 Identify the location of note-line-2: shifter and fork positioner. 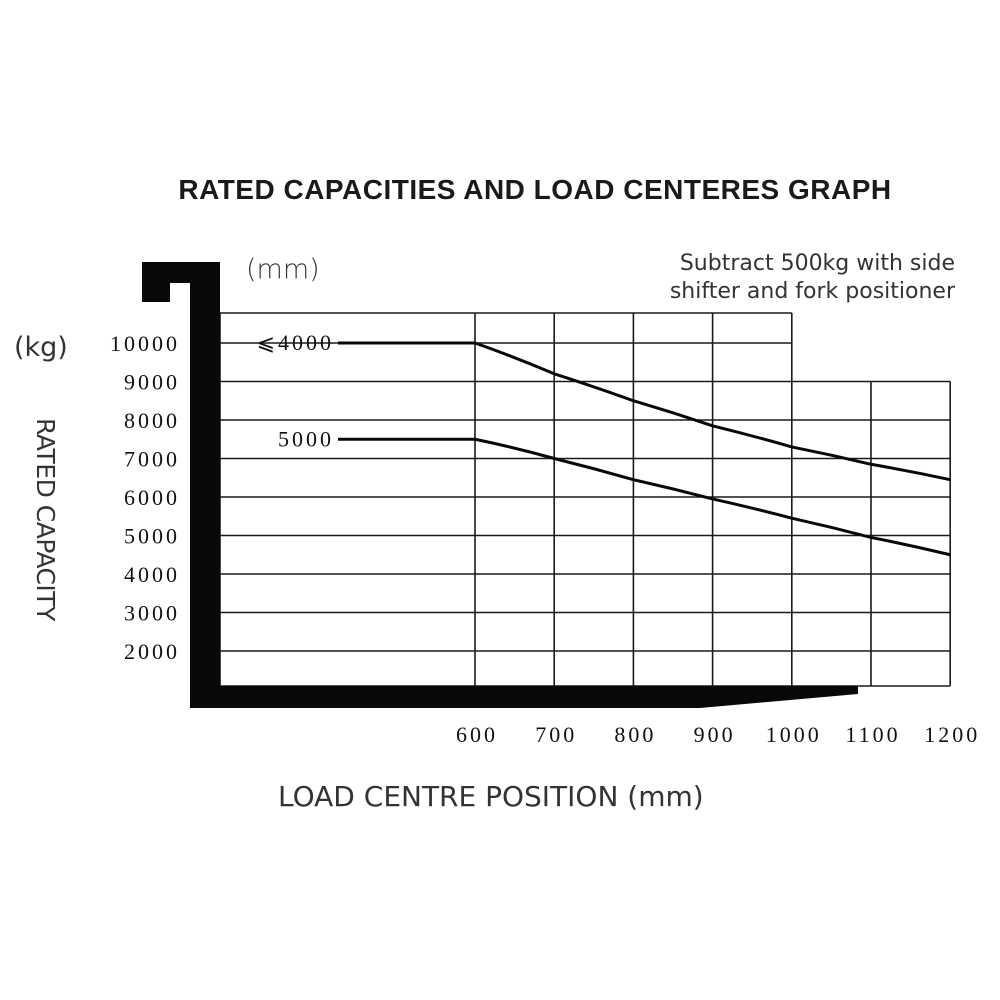
(812, 291).